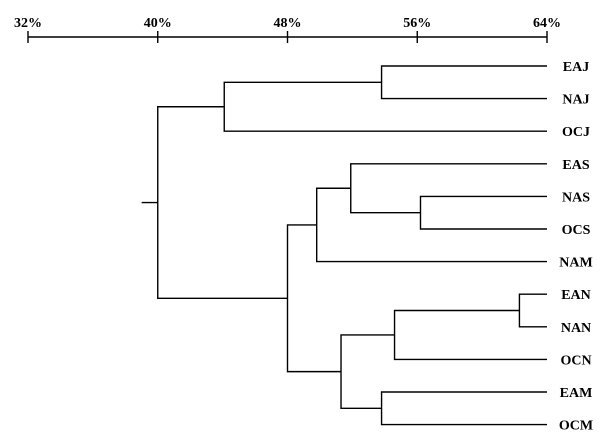  I want to click on leaf-label-eam: EAM, so click(576, 393).